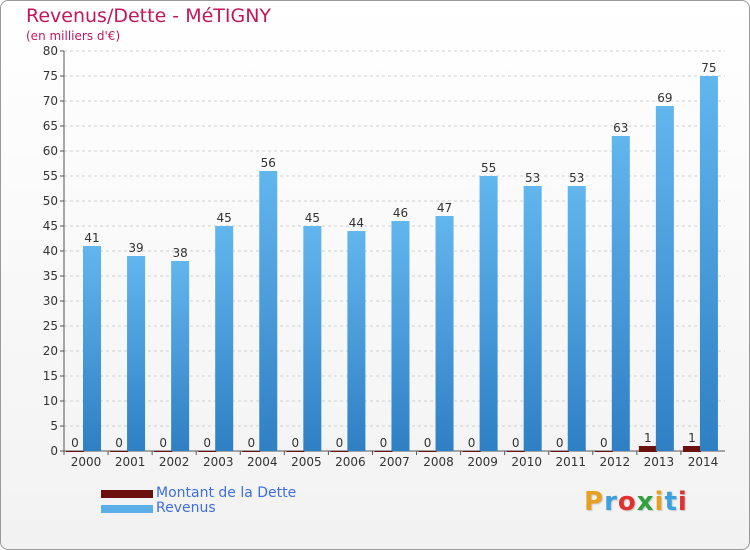 The image size is (750, 550). Describe the element at coordinates (615, 462) in the screenshot. I see `x-tick-label: 2012` at that location.